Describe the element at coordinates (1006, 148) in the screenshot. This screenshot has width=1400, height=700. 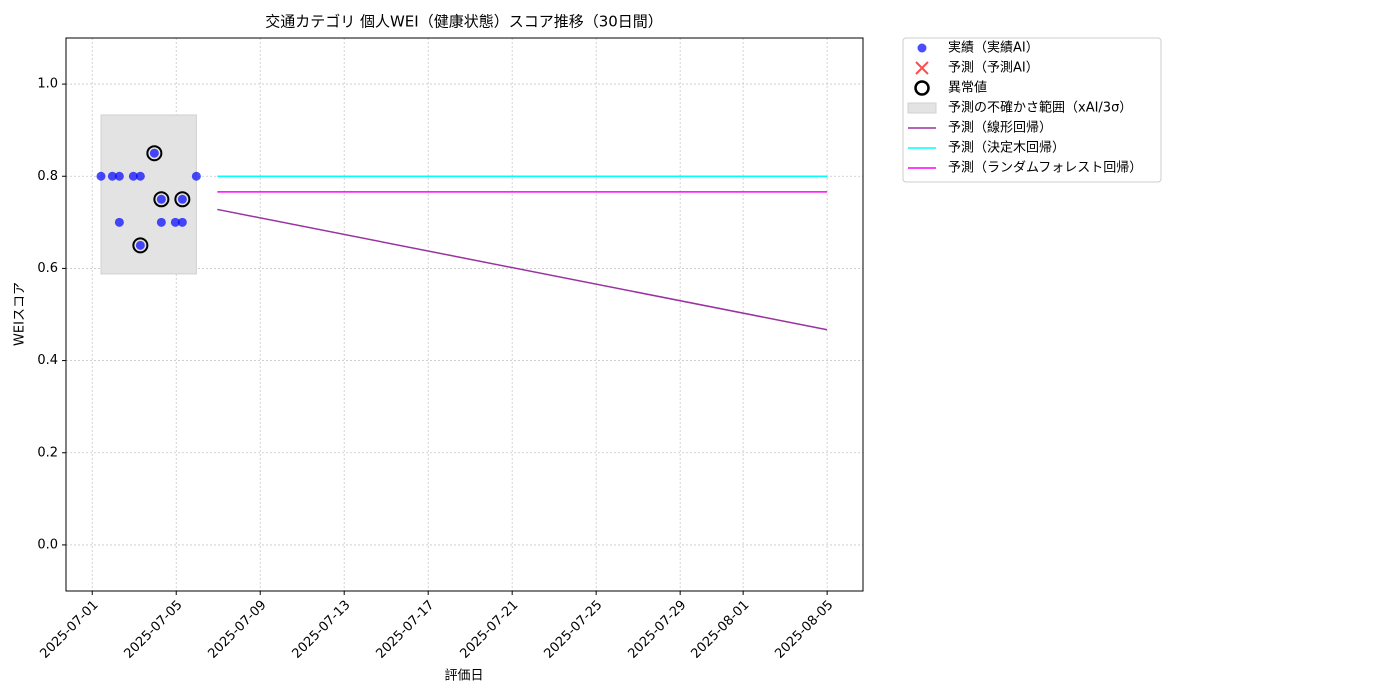
I see `legend-label: 予測（決定木回帰）` at that location.